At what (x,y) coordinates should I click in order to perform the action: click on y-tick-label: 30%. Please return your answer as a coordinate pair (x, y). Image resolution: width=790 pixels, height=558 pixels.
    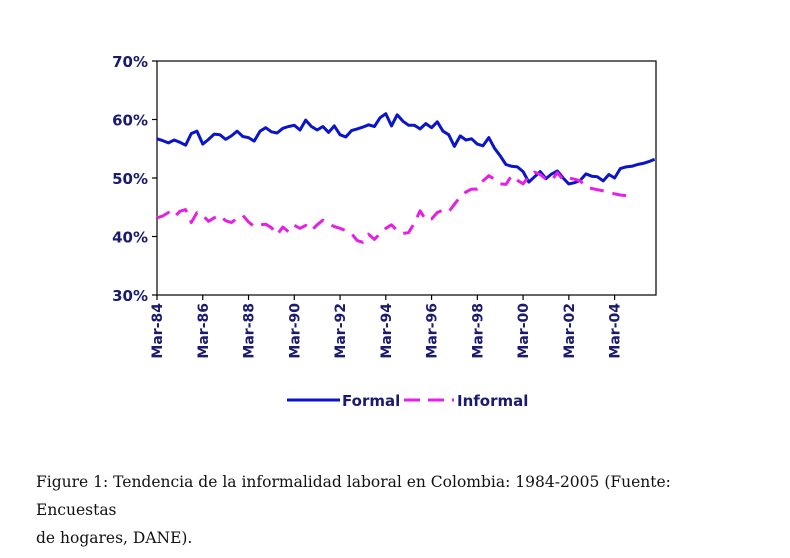
    Looking at the image, I should click on (130, 296).